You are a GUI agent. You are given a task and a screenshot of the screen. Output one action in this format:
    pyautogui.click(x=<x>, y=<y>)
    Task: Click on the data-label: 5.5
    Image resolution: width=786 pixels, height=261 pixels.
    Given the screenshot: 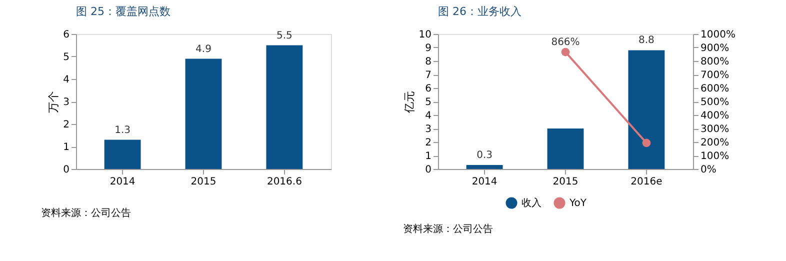 What is the action you would take?
    pyautogui.click(x=284, y=36)
    